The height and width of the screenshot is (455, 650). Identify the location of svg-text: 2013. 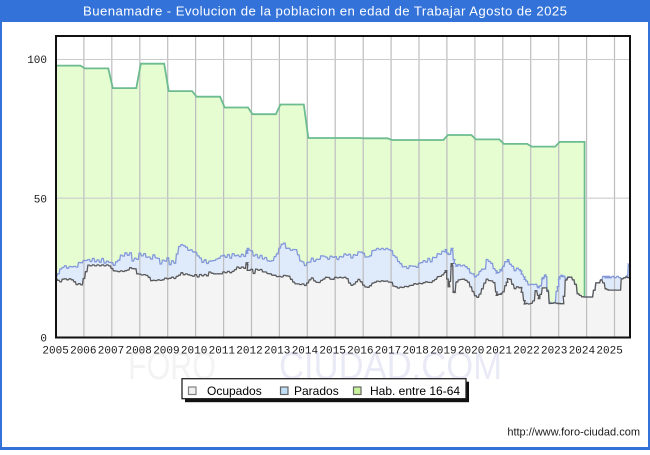
(277, 352).